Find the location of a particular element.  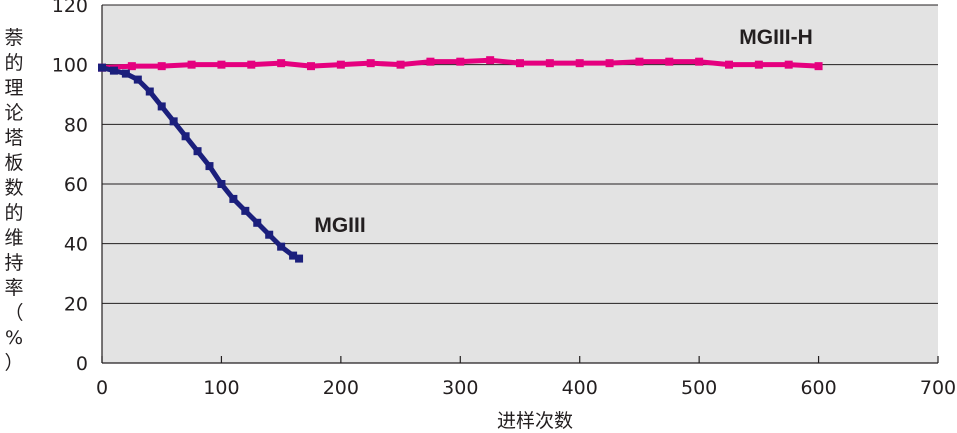

x-axis-title: 进样次数 is located at coordinates (535, 421).